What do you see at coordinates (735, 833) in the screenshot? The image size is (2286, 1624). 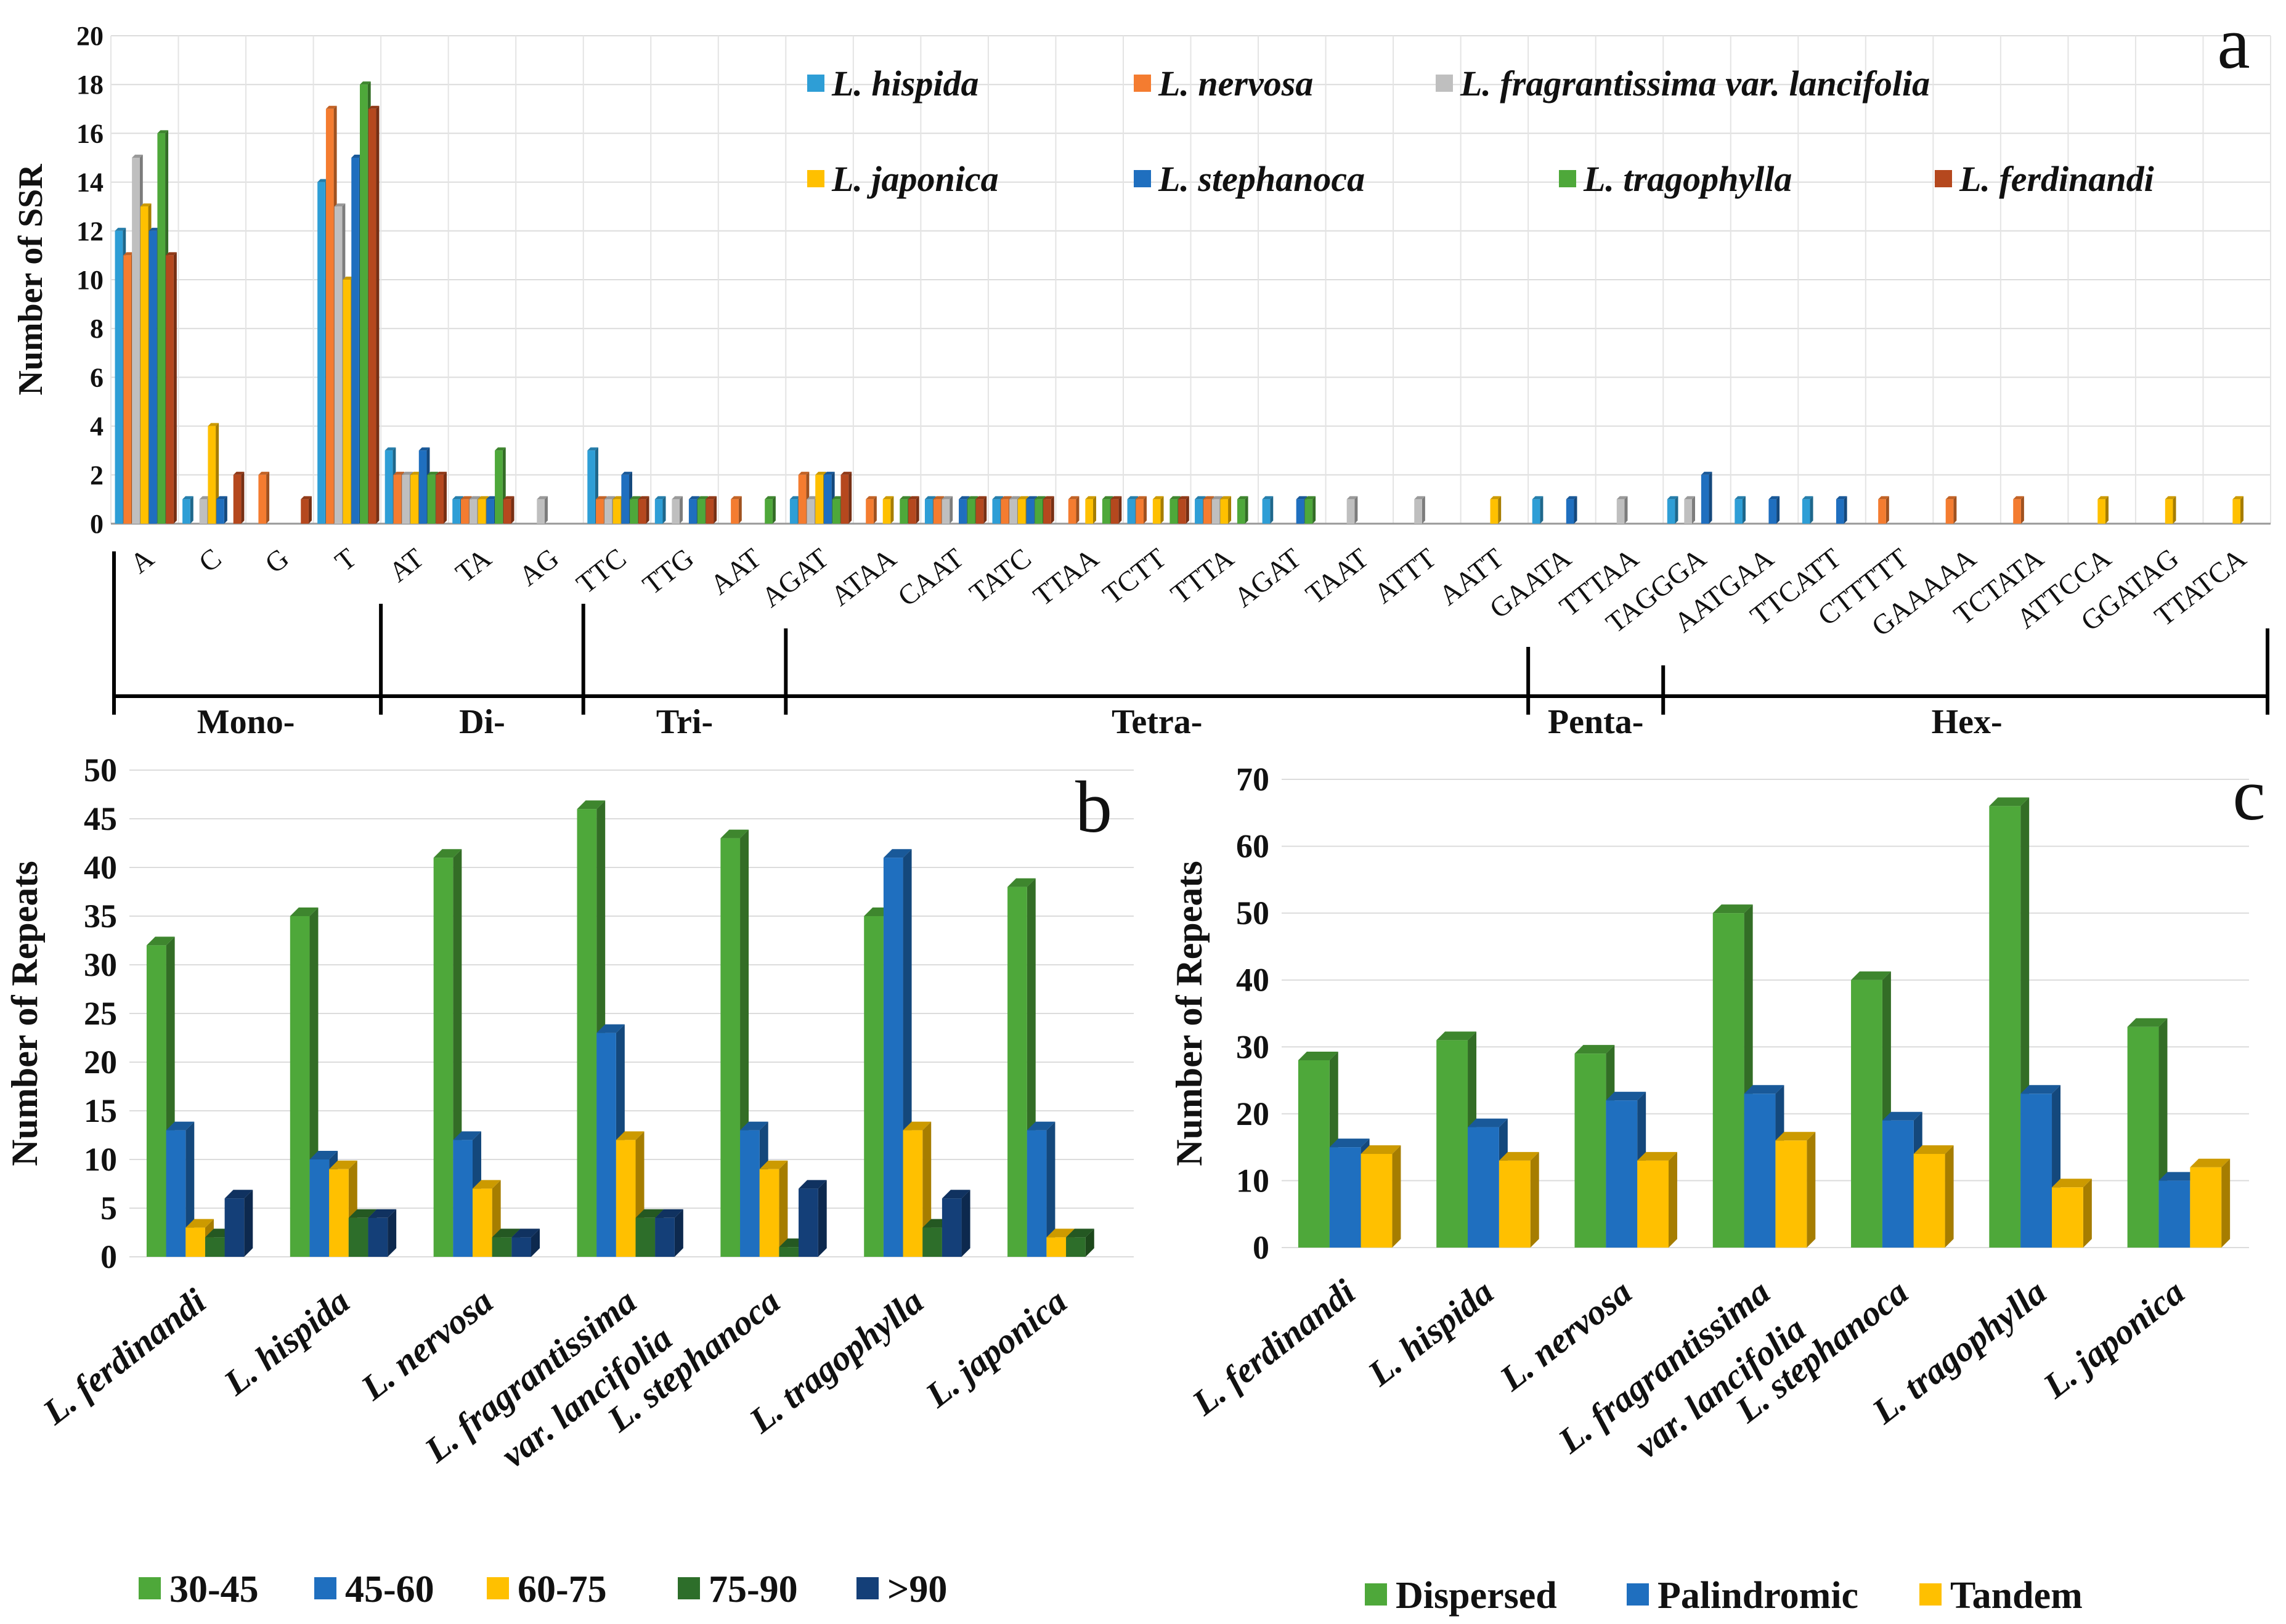 I see `bar-b-l-stephanoca-30-45-top` at bounding box center [735, 833].